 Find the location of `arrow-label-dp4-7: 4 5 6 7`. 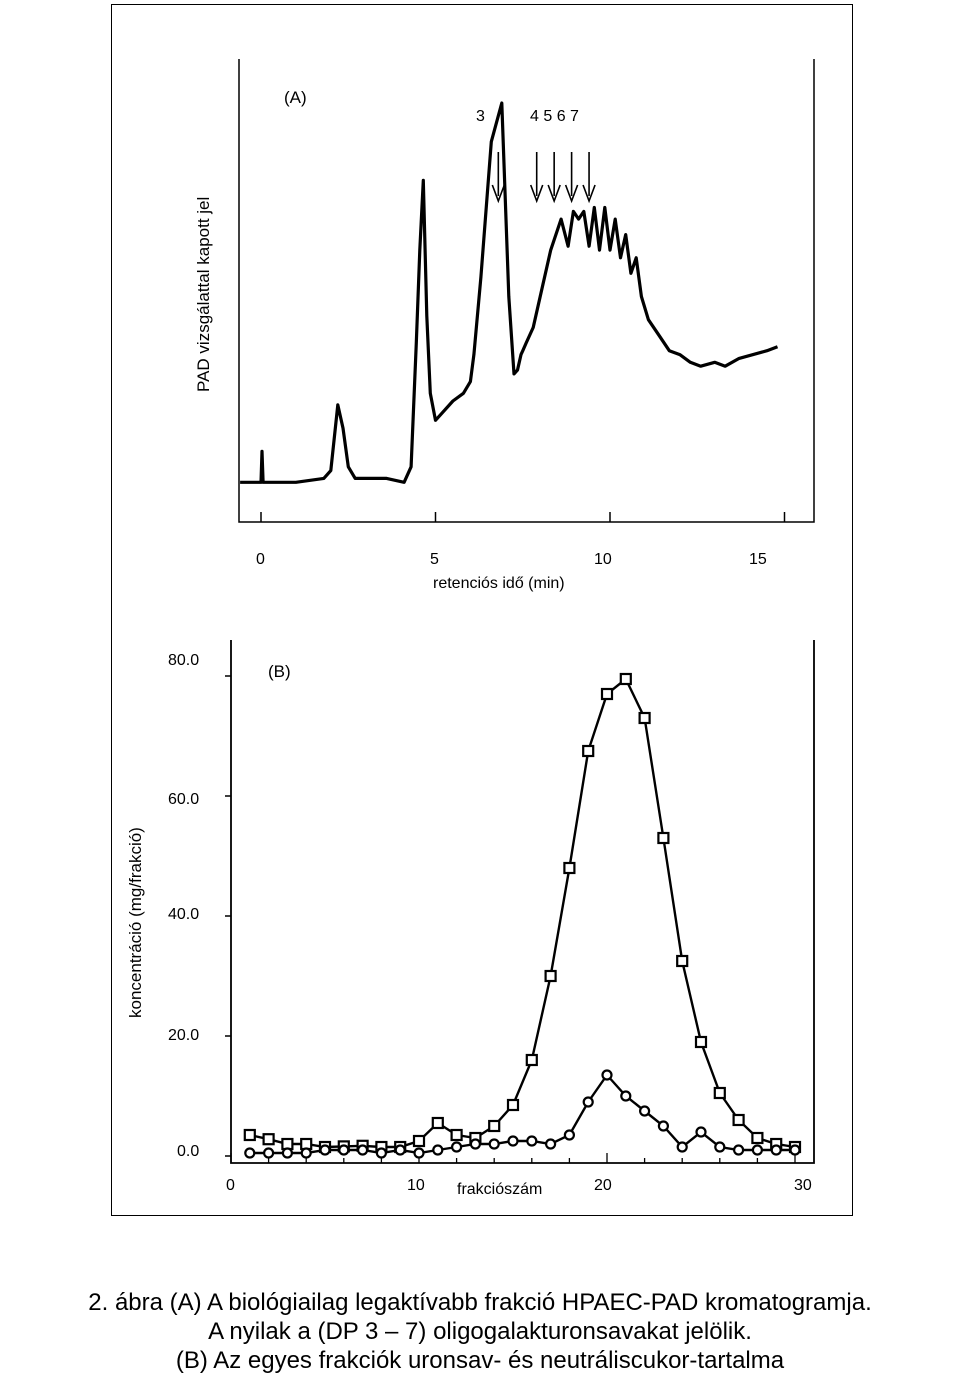

arrow-label-dp4-7: 4 5 6 7 is located at coordinates (554, 116).